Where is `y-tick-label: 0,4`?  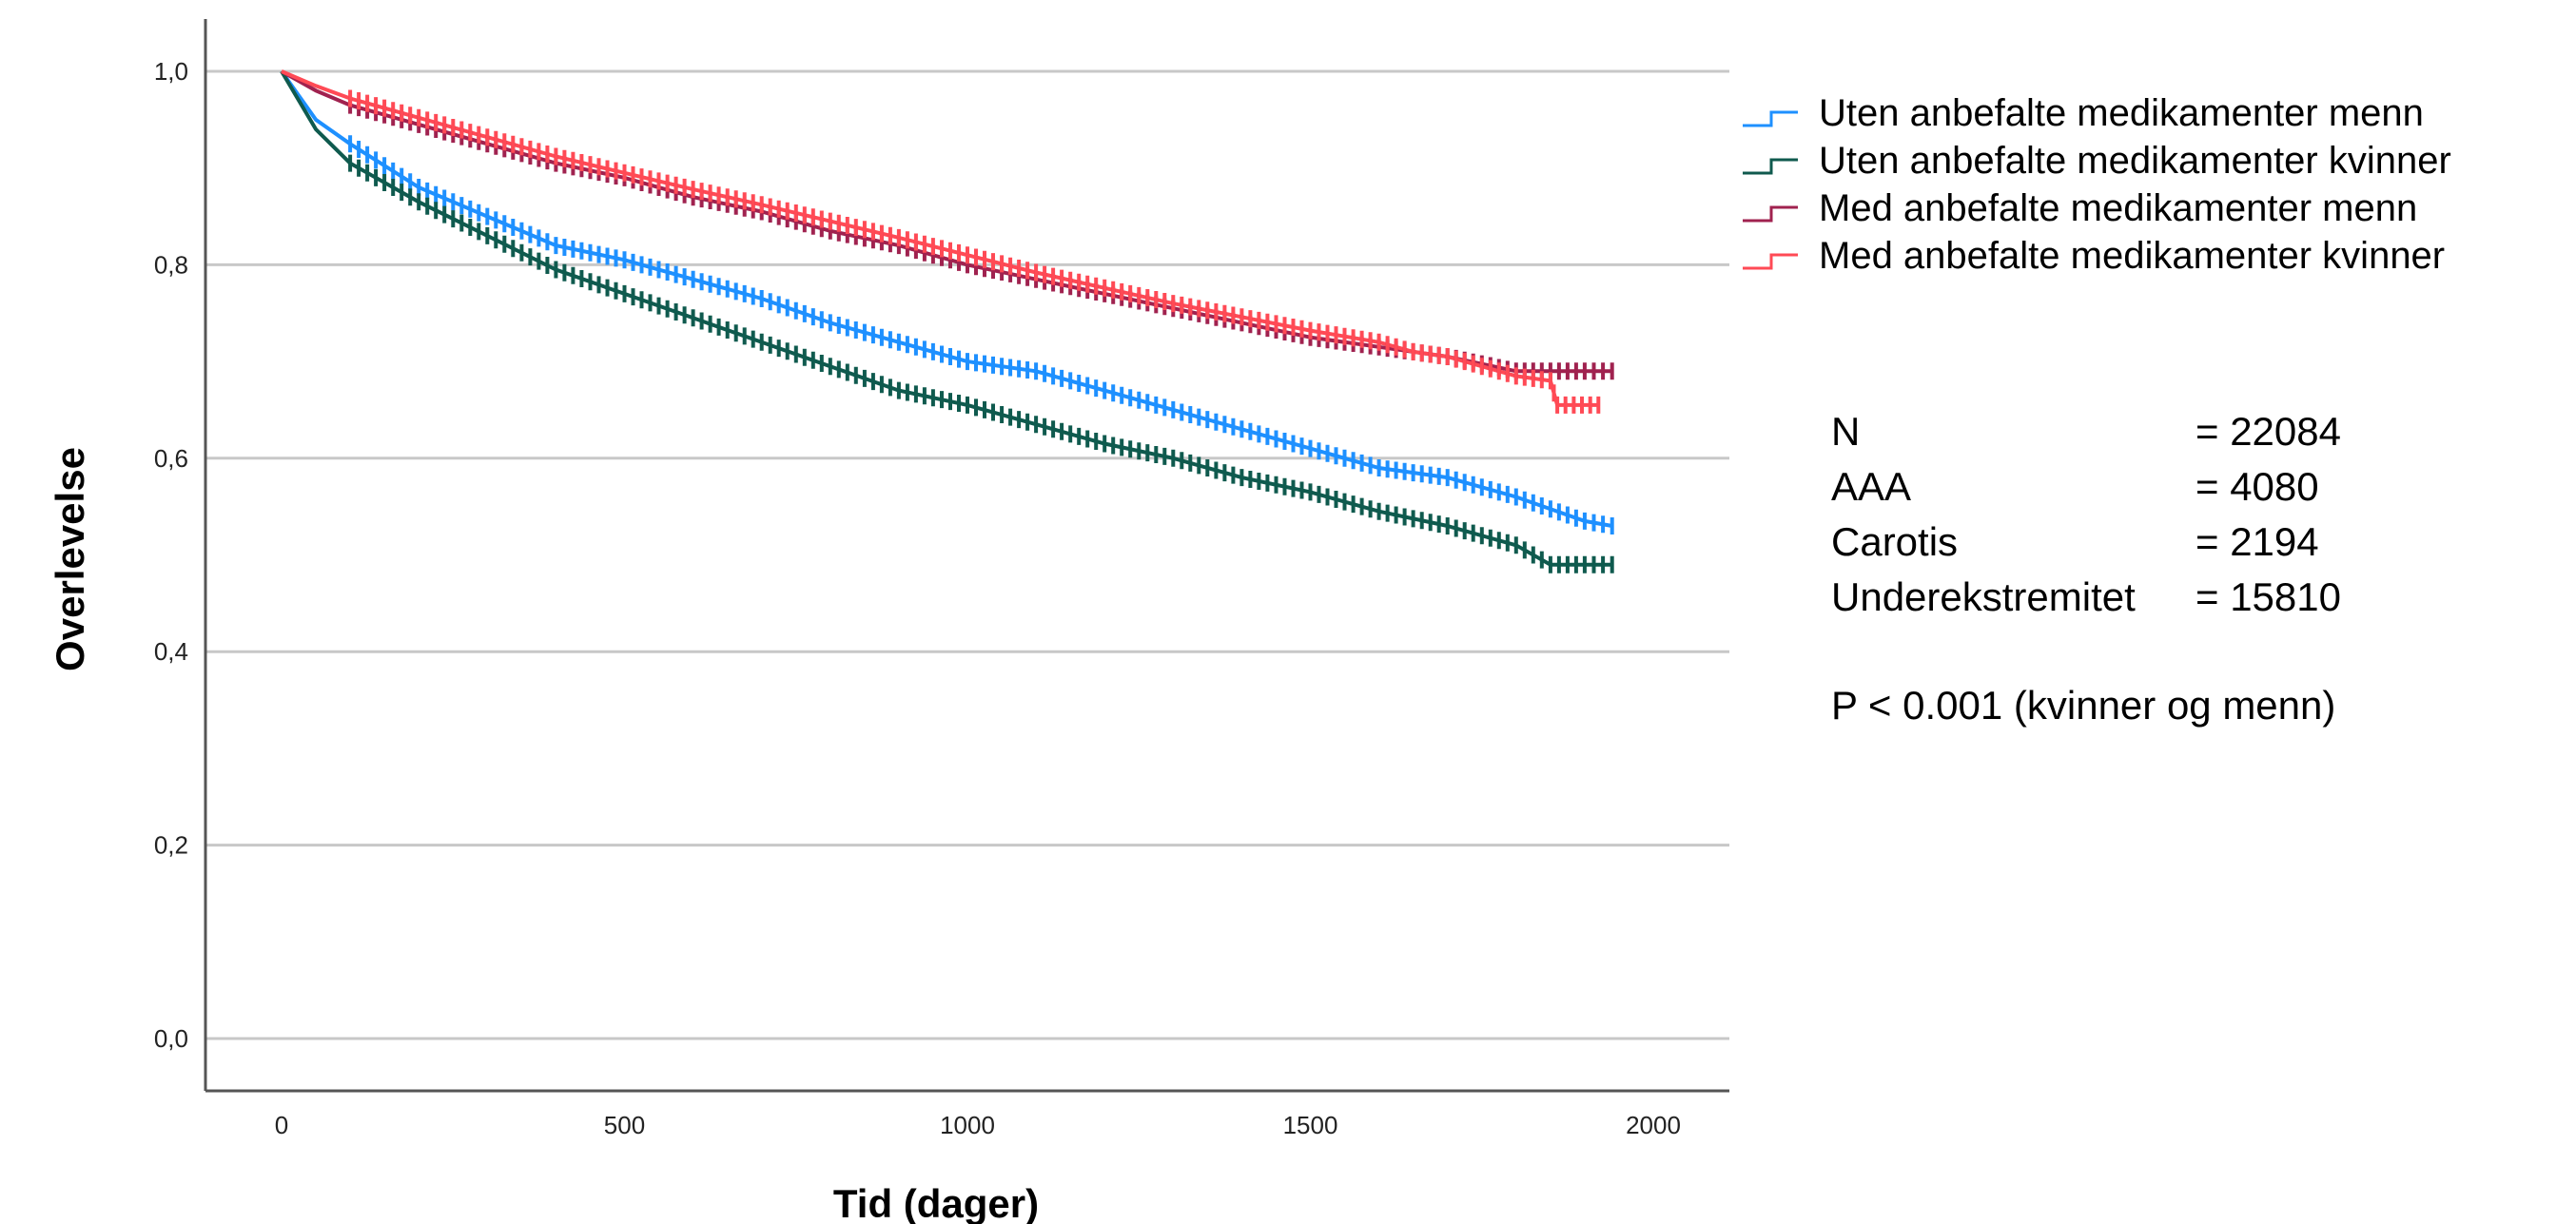 y-tick-label: 0,4 is located at coordinates (171, 651).